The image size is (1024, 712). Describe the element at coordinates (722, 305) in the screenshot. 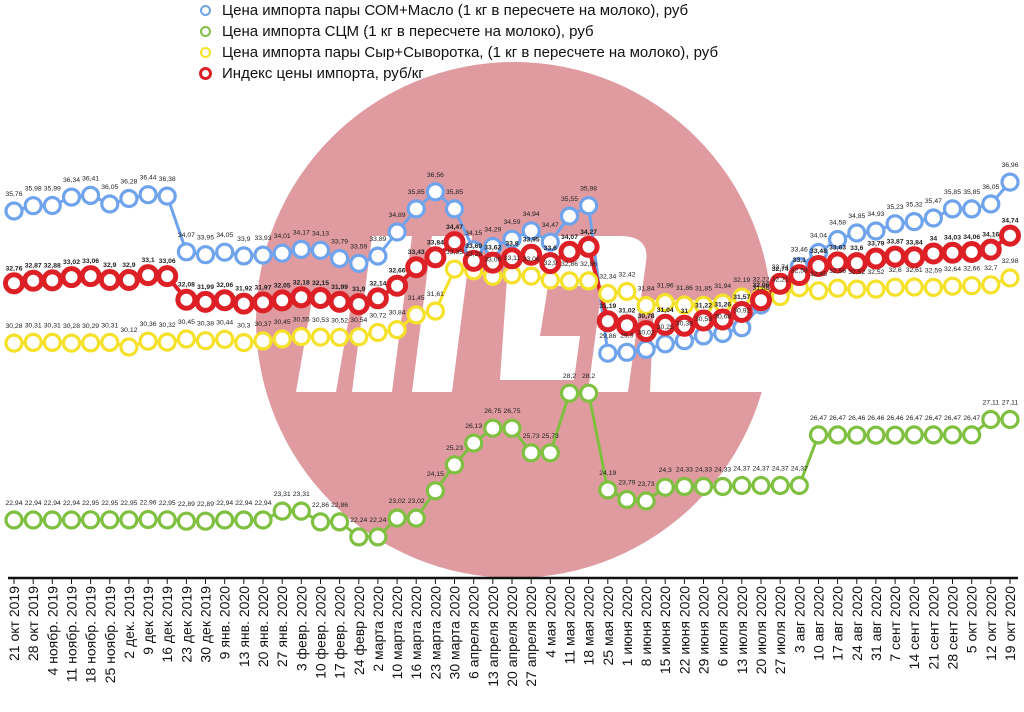

I see `data-label: 31,26` at that location.